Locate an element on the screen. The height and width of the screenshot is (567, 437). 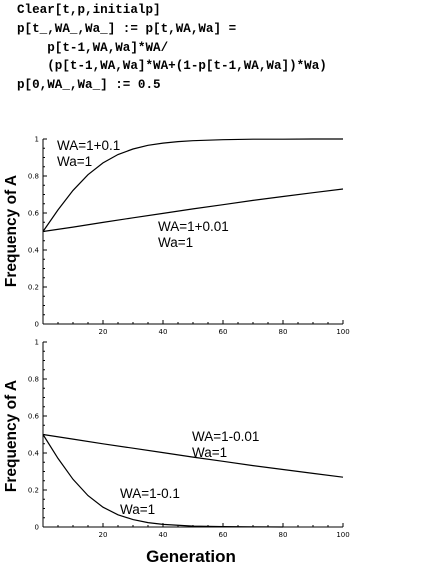
code-line: (p[t-1,WA,Wa]*WA+(1-p[t-1,WA,Wa])*Wa) is located at coordinates (172, 66).